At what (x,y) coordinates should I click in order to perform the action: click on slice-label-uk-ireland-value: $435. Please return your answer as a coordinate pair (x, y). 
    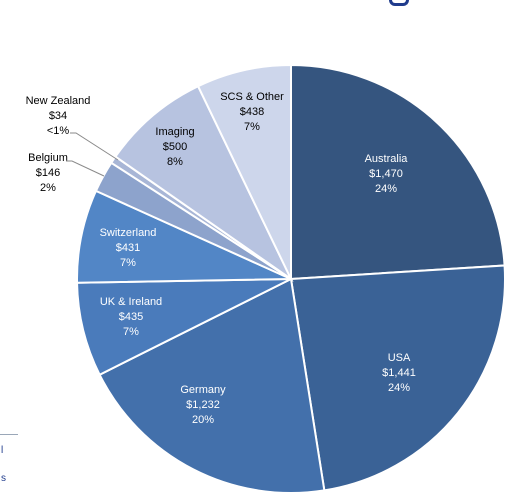
    Looking at the image, I should click on (131, 317).